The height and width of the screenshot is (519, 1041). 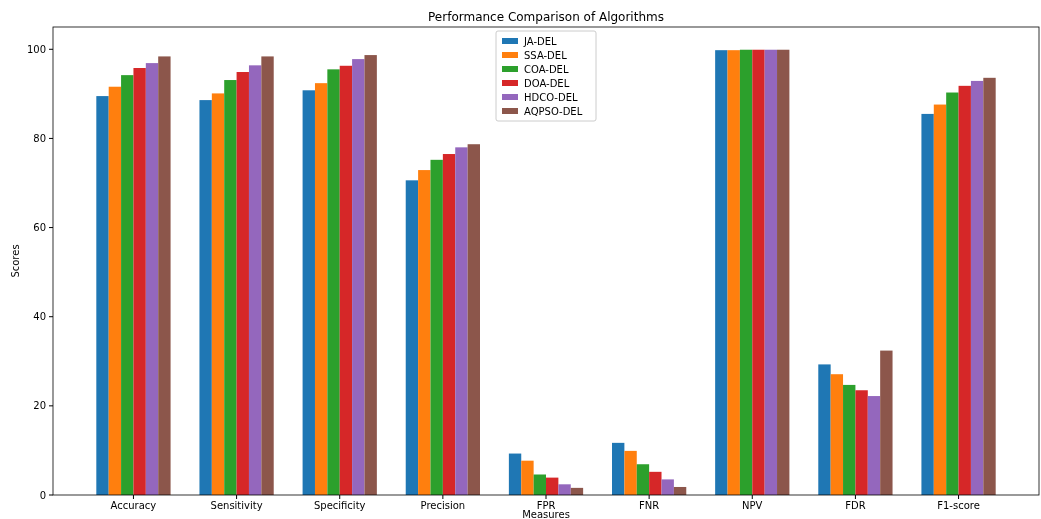 What do you see at coordinates (42, 495) in the screenshot?
I see `y-tick-label: 0` at bounding box center [42, 495].